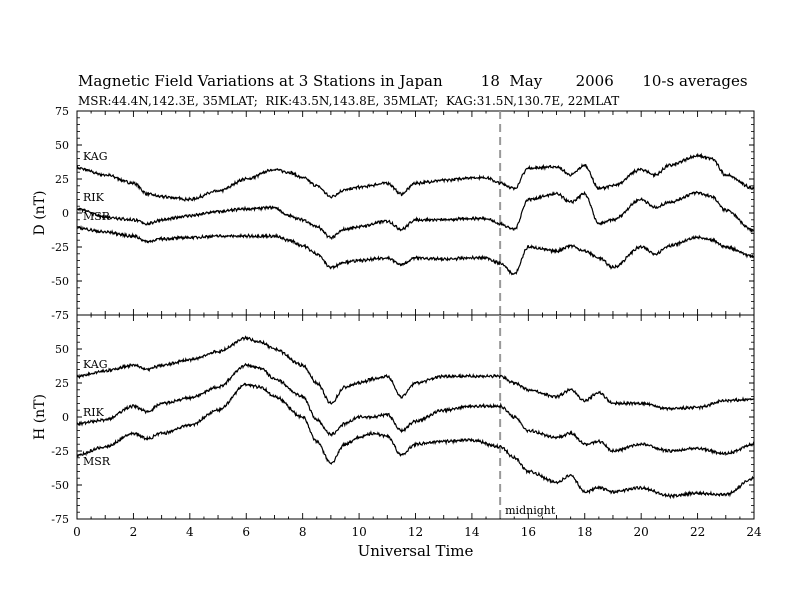 The height and width of the screenshot is (612, 792). Describe the element at coordinates (40, 417) in the screenshot. I see `y-axis-label-H: H (nT)` at that location.